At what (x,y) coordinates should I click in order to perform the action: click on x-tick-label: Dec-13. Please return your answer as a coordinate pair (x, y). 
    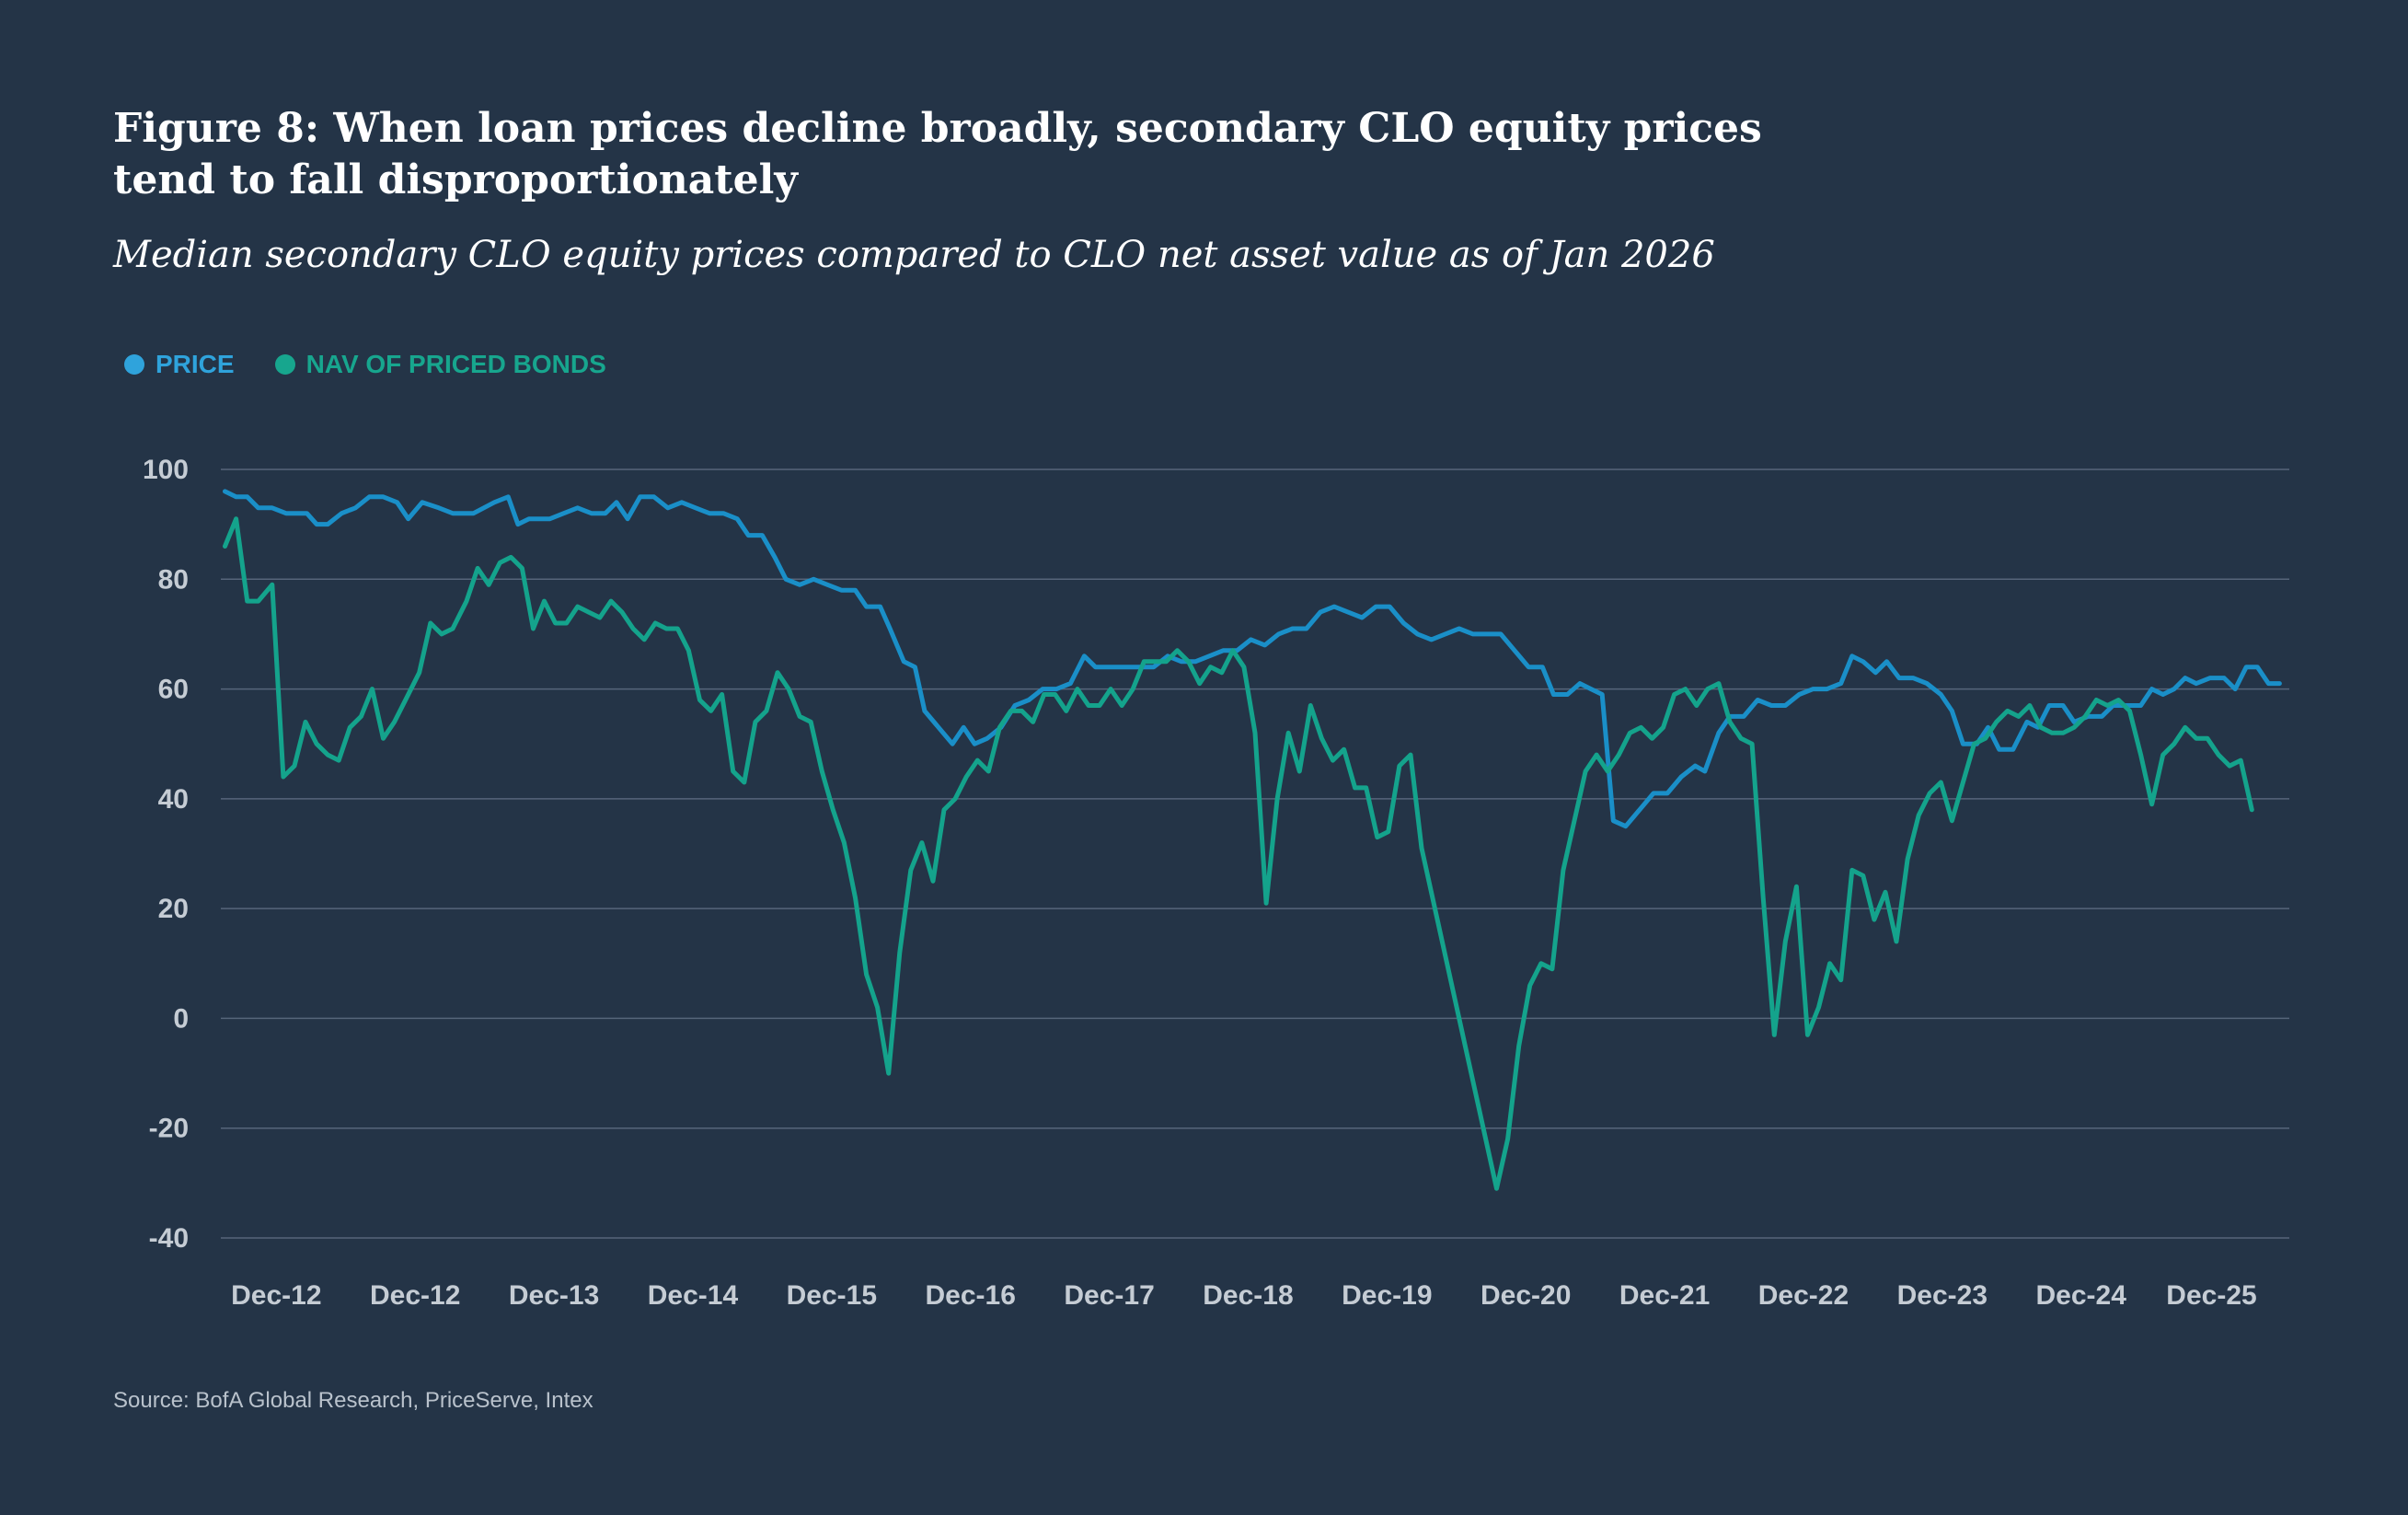
    Looking at the image, I should click on (554, 1295).